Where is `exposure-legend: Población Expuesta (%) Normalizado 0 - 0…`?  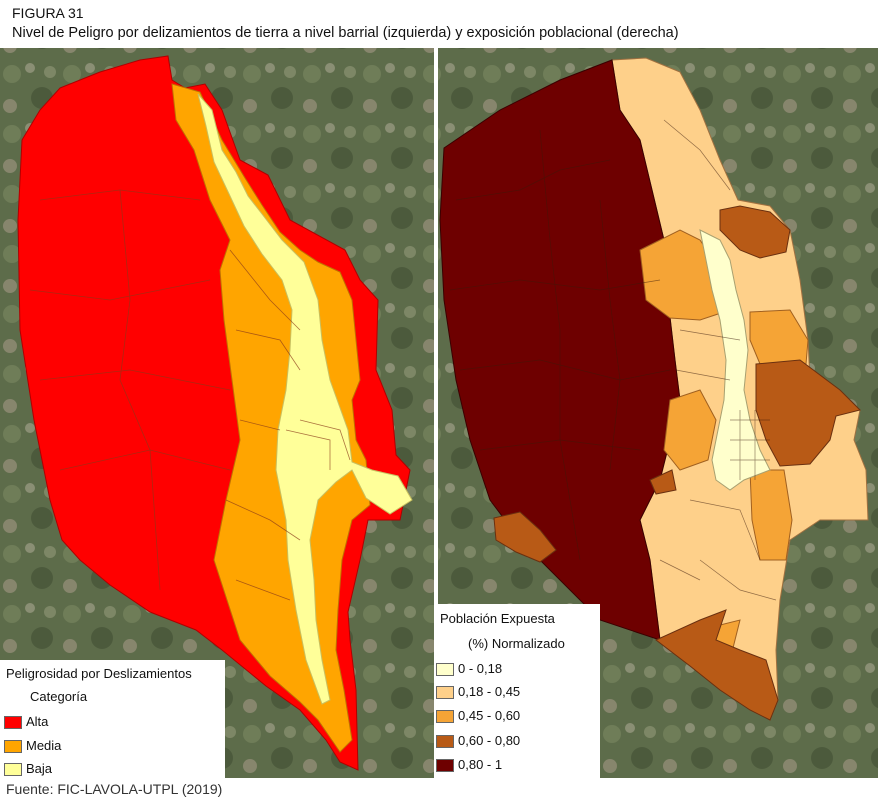 exposure-legend: Población Expuesta (%) Normalizado 0 - 0… is located at coordinates (518, 691).